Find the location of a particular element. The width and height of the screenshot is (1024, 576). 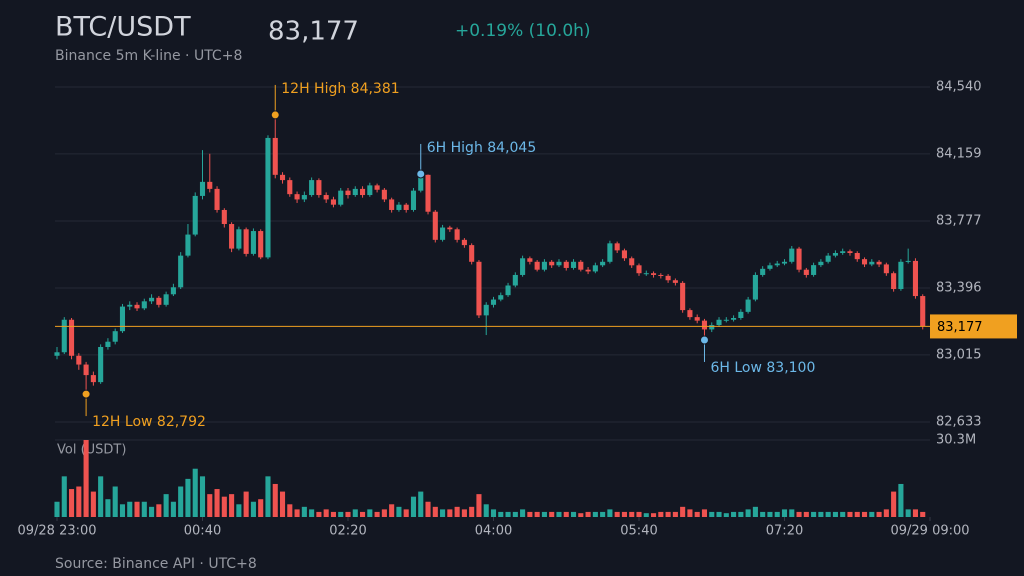

y-tick-label: 84,159 is located at coordinates (959, 153).